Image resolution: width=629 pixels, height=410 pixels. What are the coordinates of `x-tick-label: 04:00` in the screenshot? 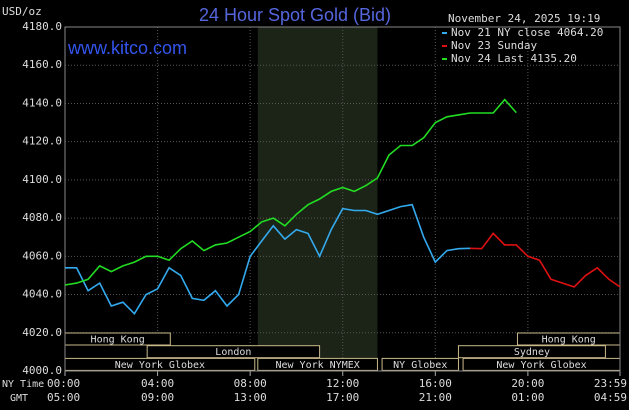 It's located at (157, 383).